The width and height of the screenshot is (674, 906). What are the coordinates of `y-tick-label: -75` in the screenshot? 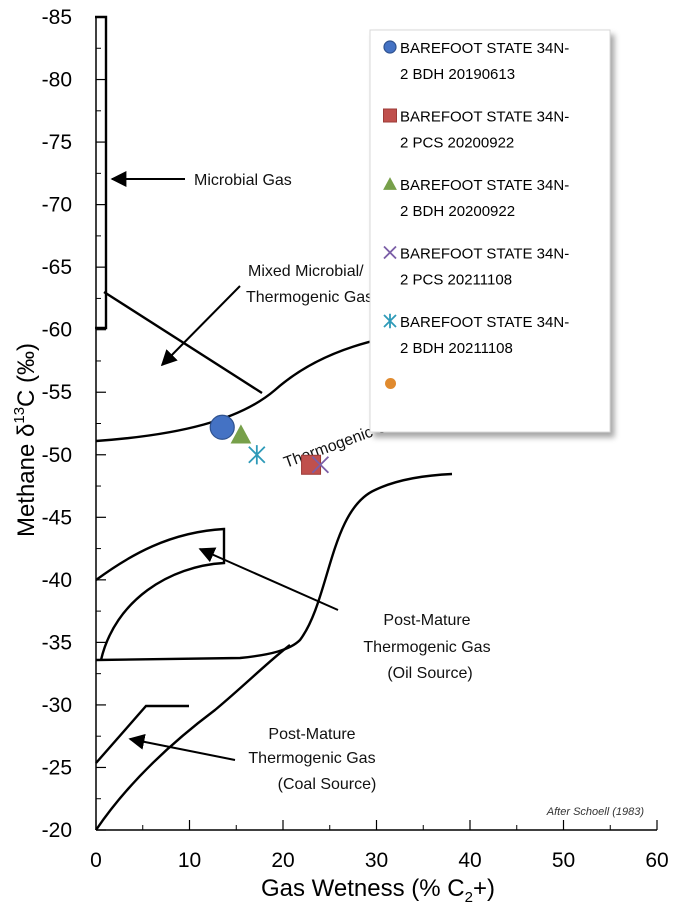 It's located at (57, 142).